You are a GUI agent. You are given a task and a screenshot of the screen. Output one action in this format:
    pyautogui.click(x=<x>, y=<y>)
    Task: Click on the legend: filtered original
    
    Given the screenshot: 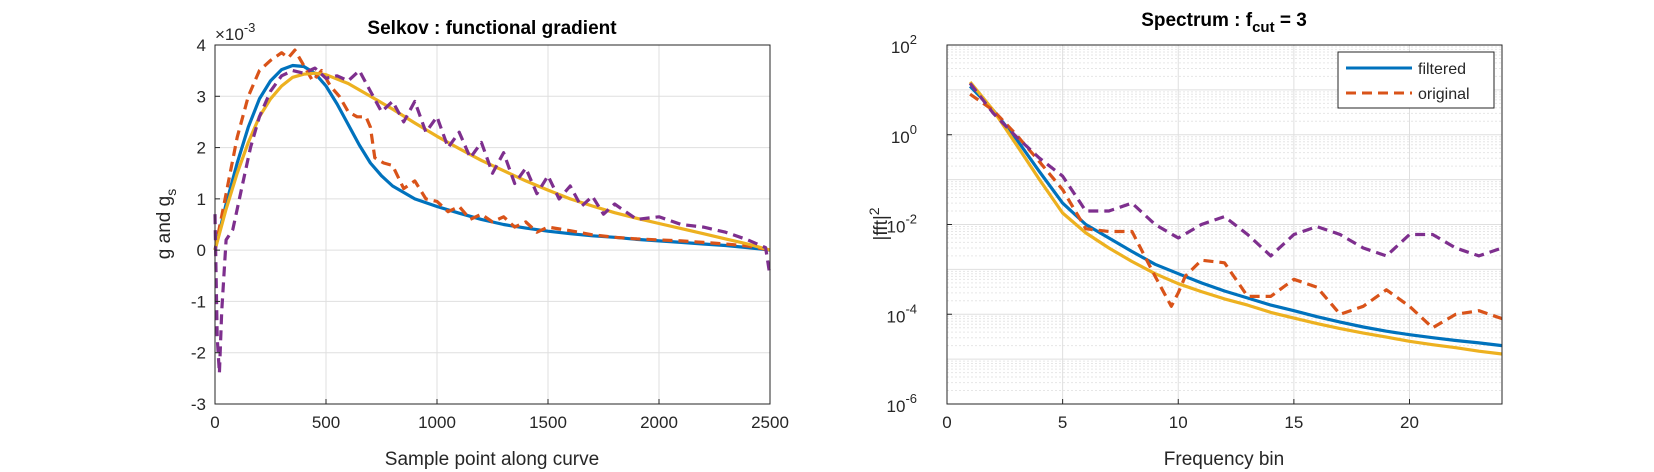 What is the action you would take?
    pyautogui.click(x=1416, y=80)
    